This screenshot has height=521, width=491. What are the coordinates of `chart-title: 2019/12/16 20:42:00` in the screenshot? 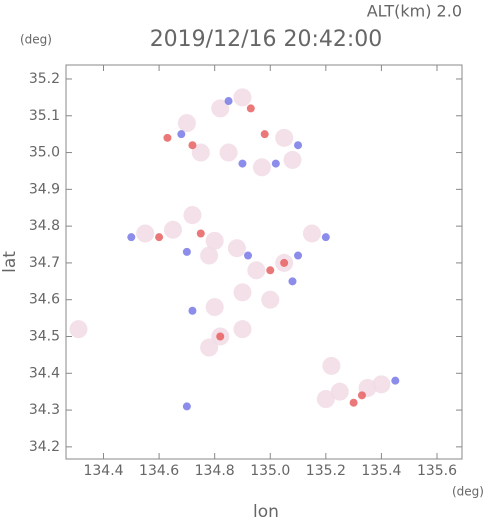 It's located at (266, 39).